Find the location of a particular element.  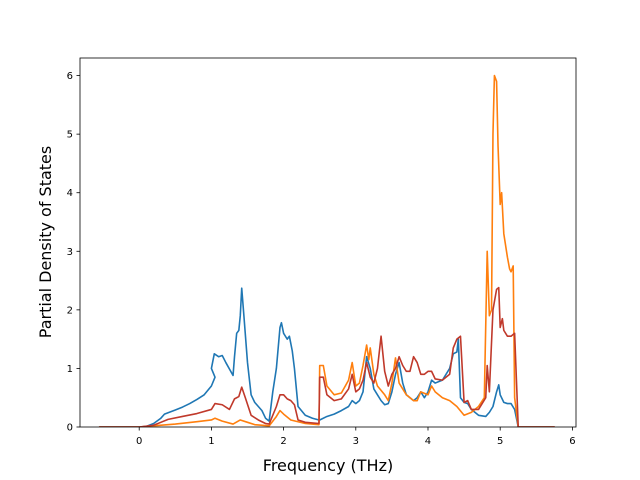

y-tick-label: 2 is located at coordinates (70, 310).